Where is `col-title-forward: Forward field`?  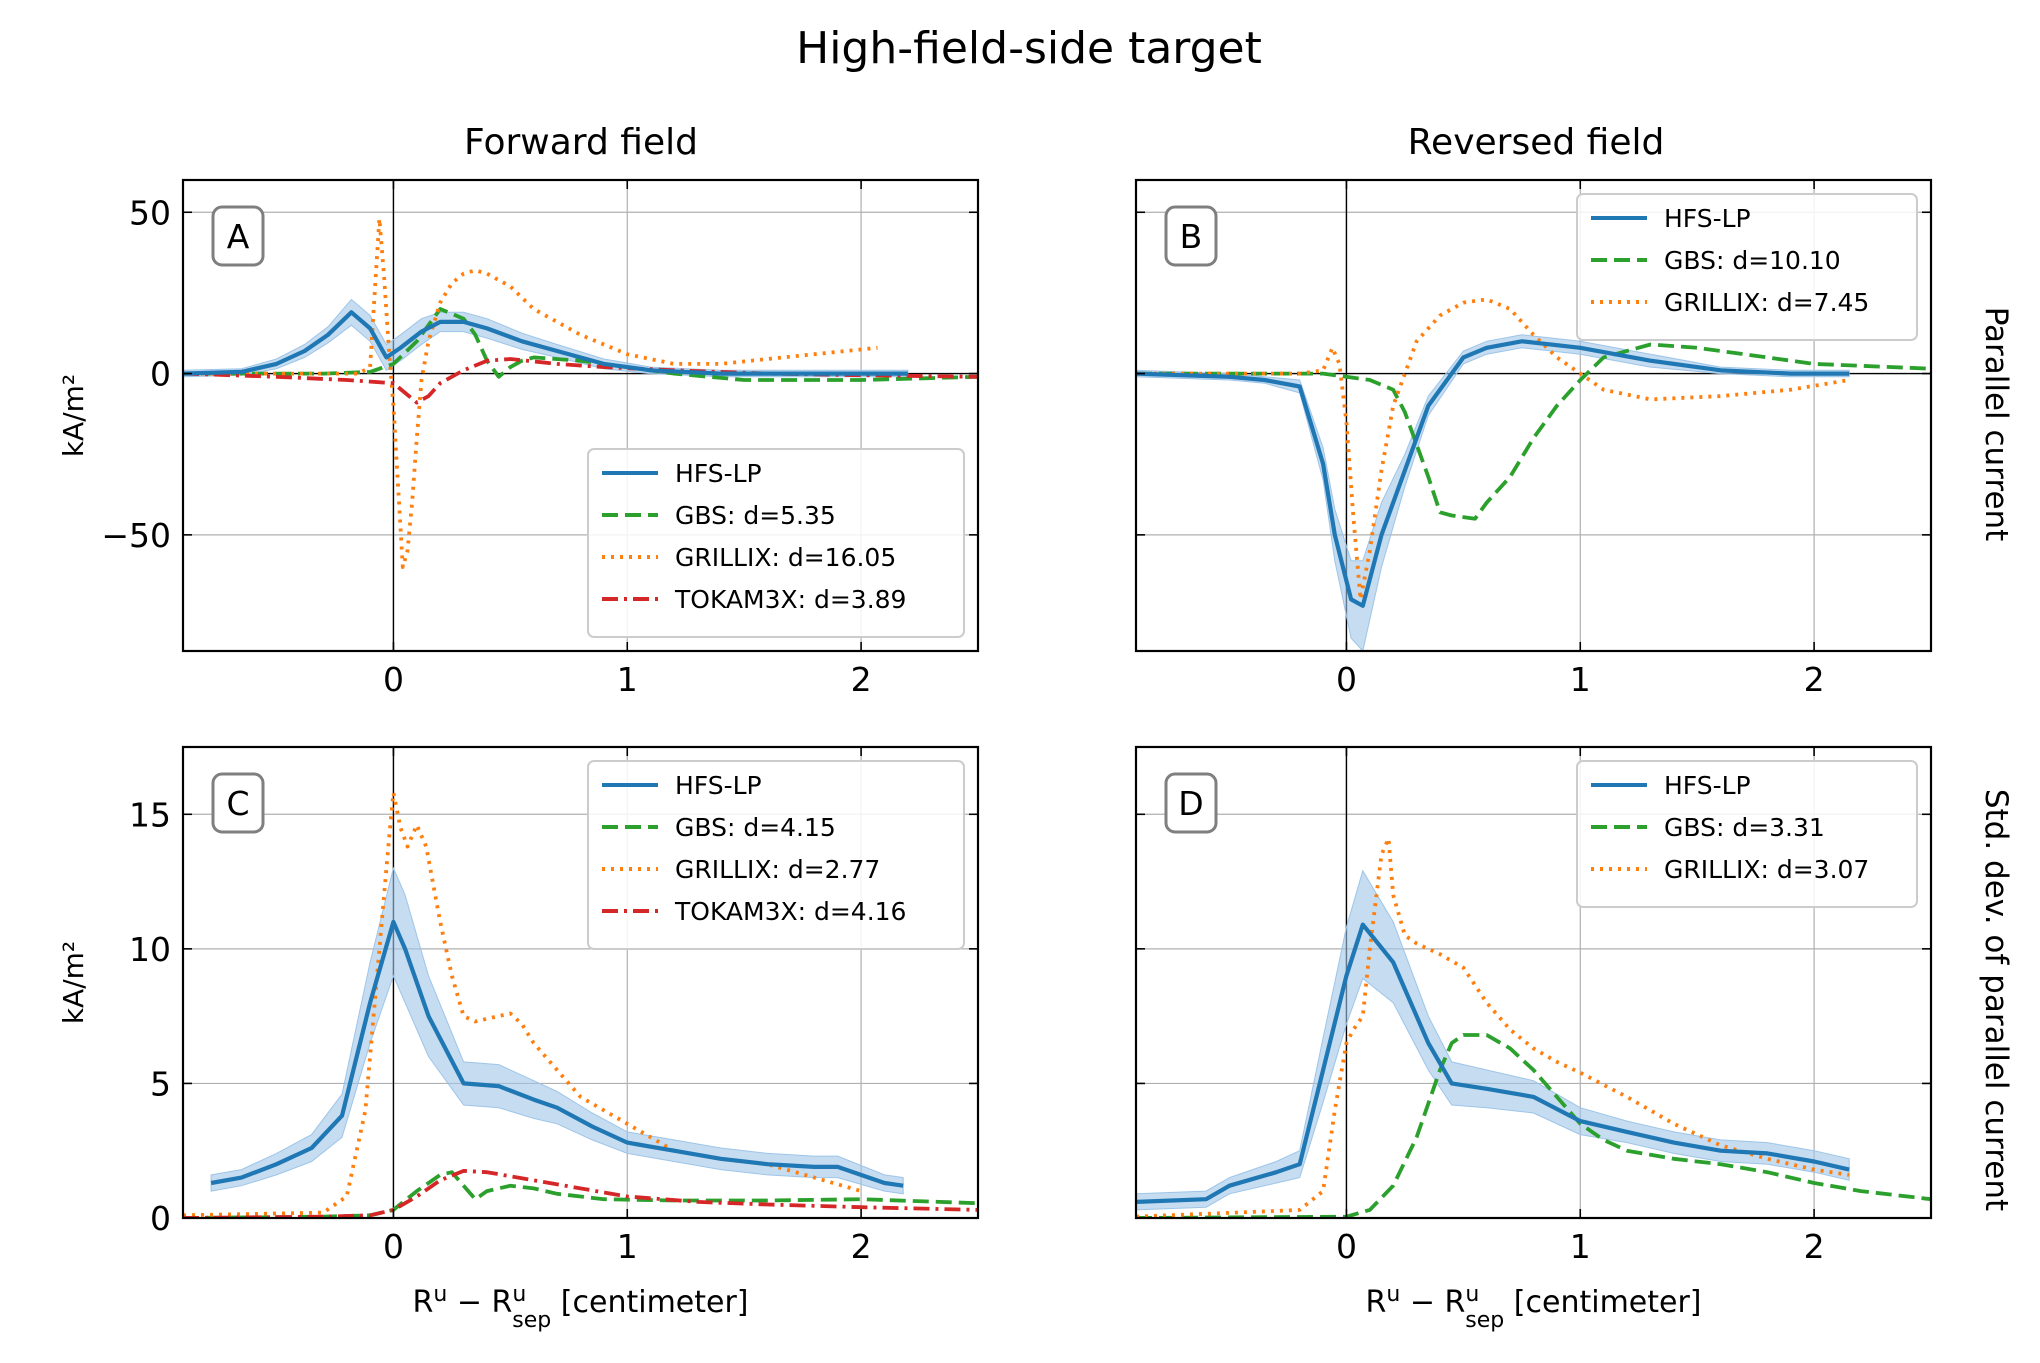
col-title-forward: Forward field is located at coordinates (581, 142).